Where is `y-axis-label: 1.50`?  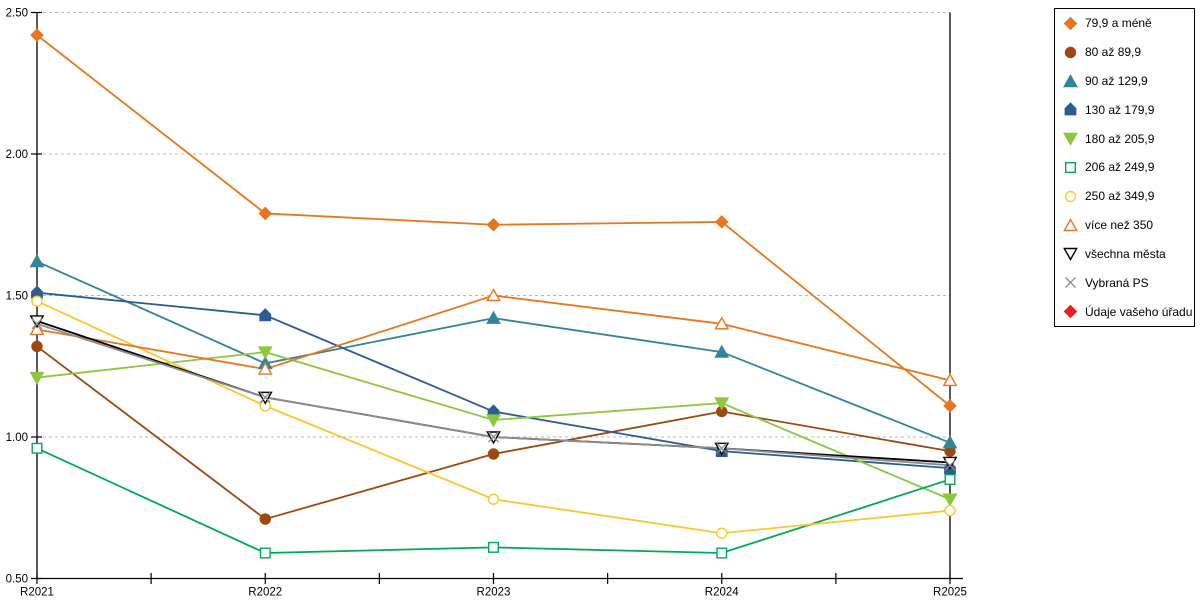
y-axis-label: 1.50 is located at coordinates (17, 297).